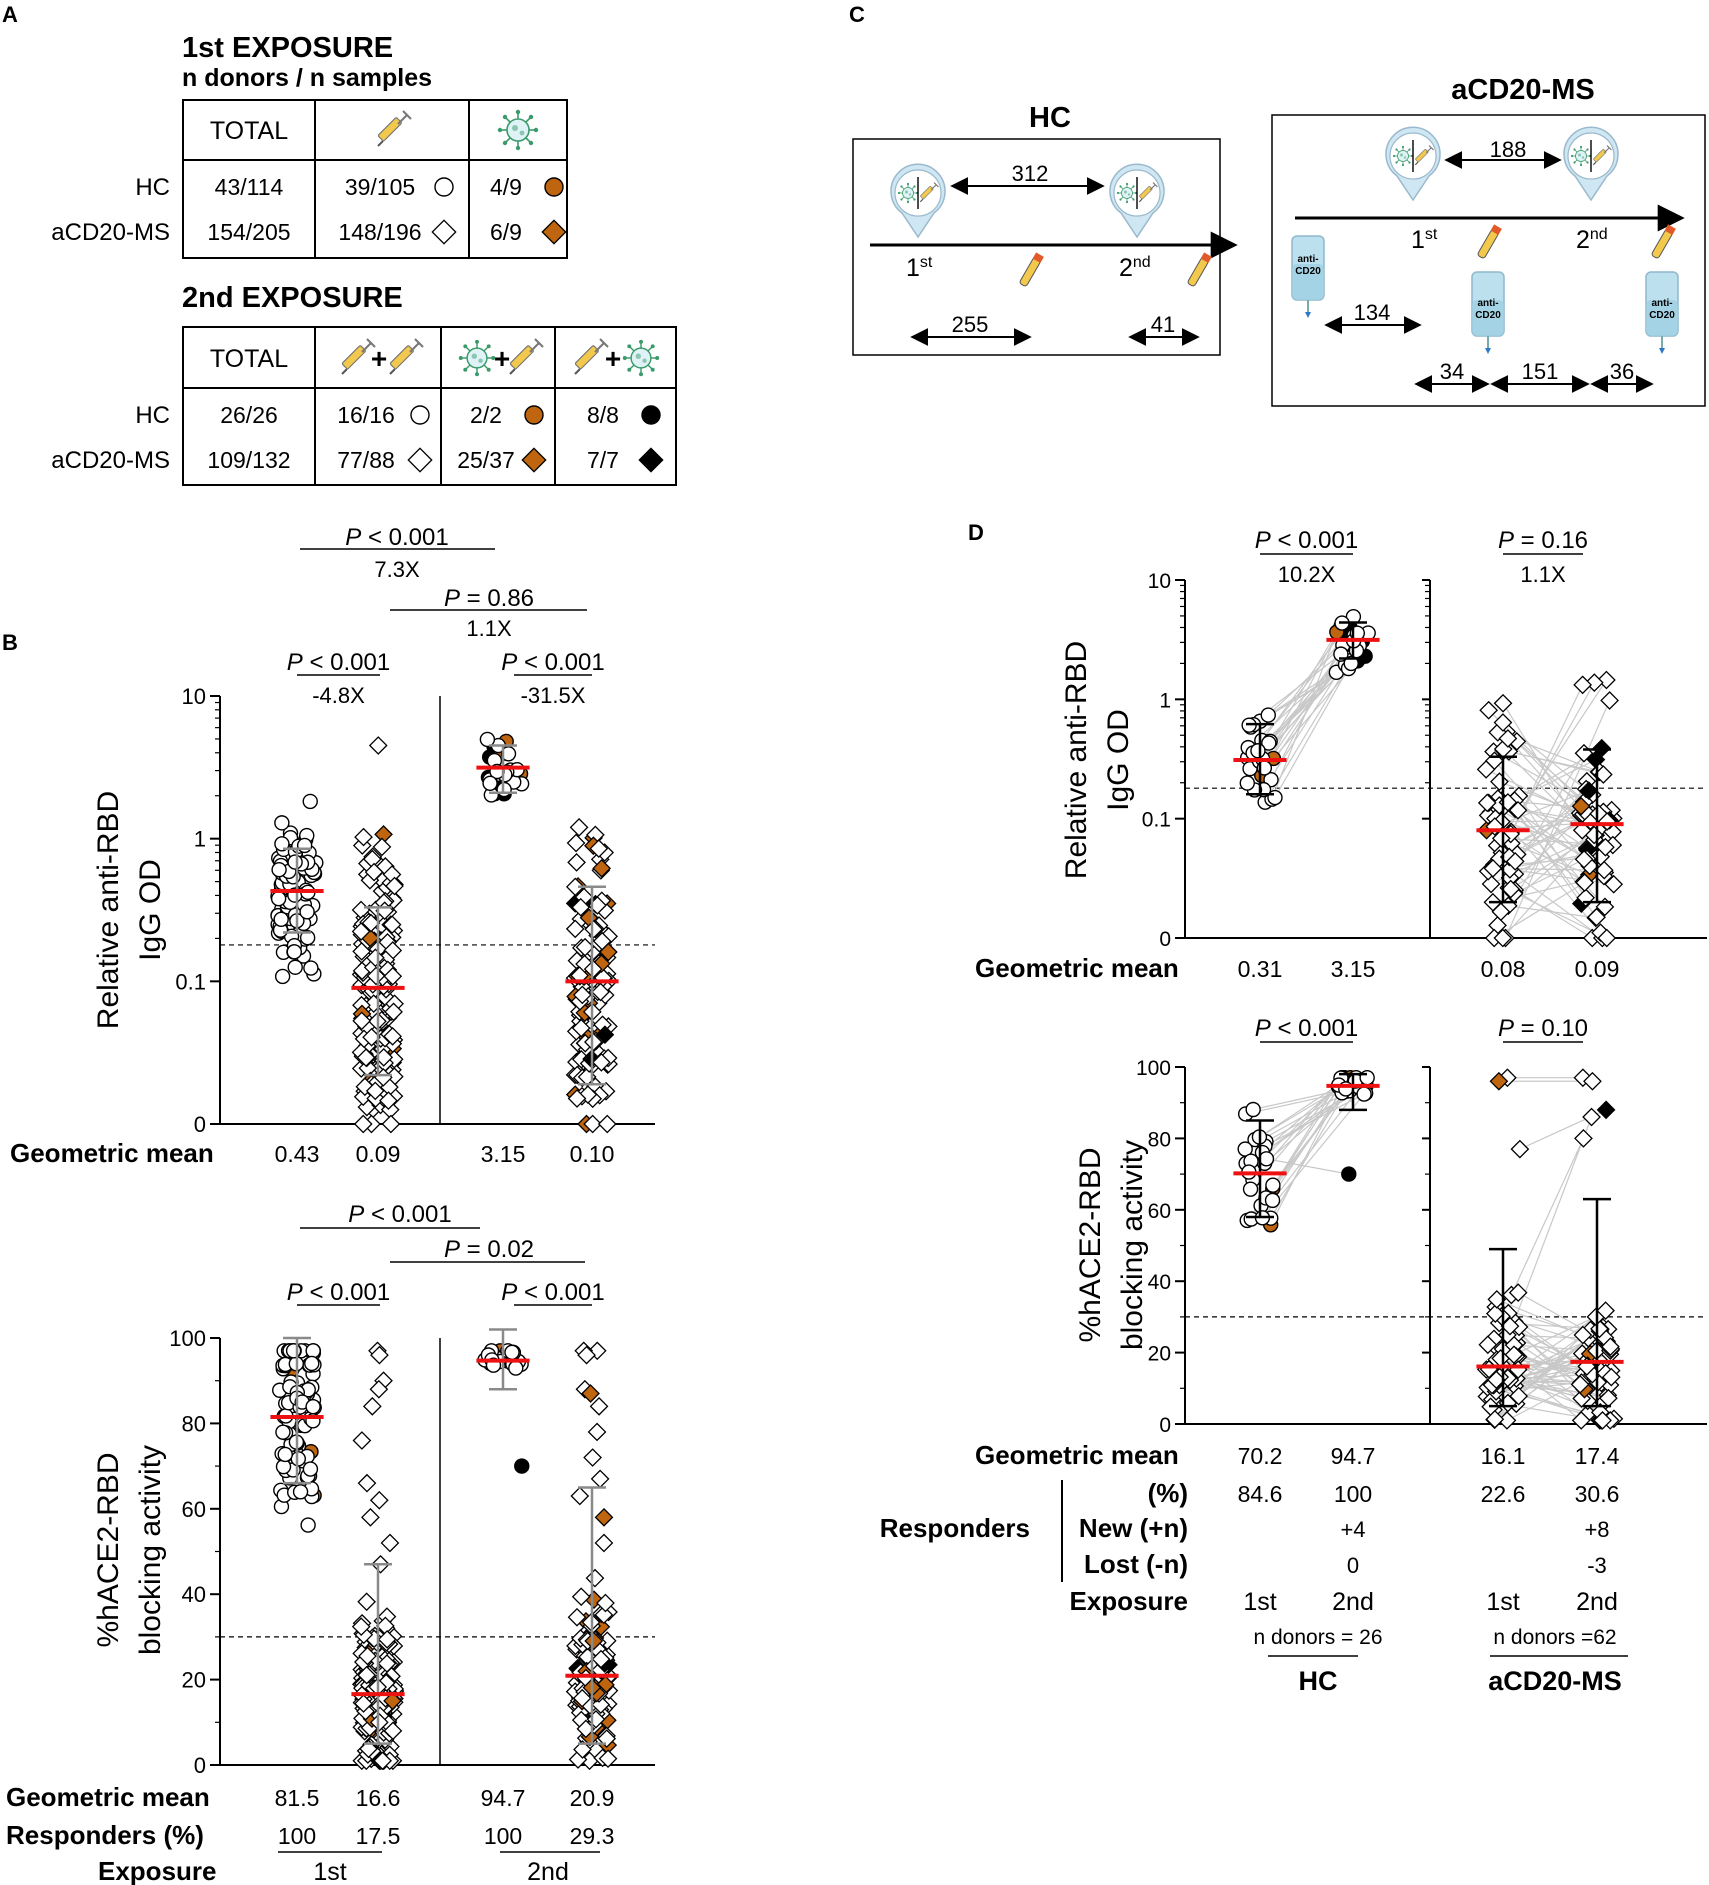  What do you see at coordinates (522, 1466) in the screenshot?
I see `circle-black-marker` at bounding box center [522, 1466].